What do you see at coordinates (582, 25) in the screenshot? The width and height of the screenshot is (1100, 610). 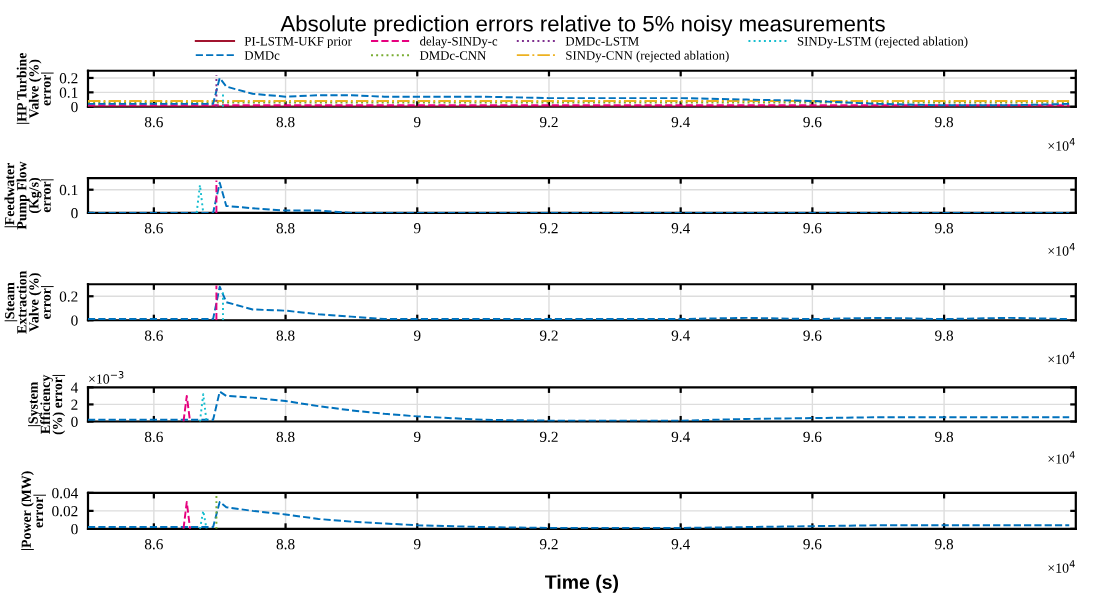 I see `chart-title: Absolute prediction errors relative to 5% noisy measurements` at bounding box center [582, 25].